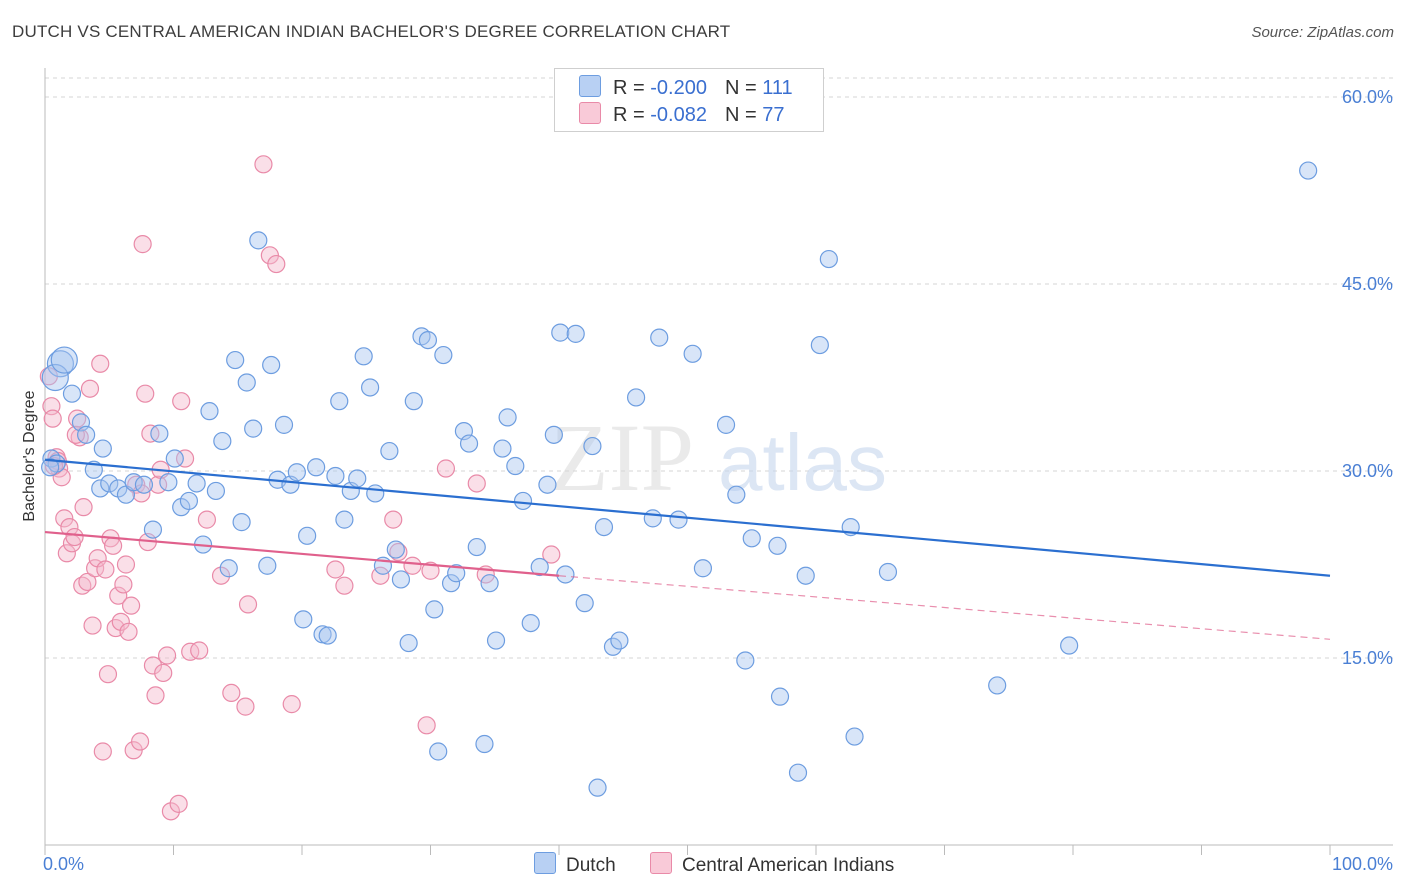 This screenshot has height=892, width=1406. Describe the element at coordinates (63, 864) in the screenshot. I see `x-tick-label-min: 0.0%` at that location.